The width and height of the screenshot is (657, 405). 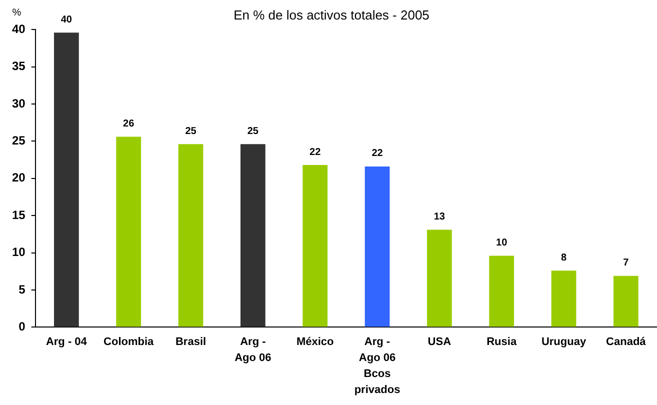 I want to click on data-label: 40, so click(x=66, y=20).